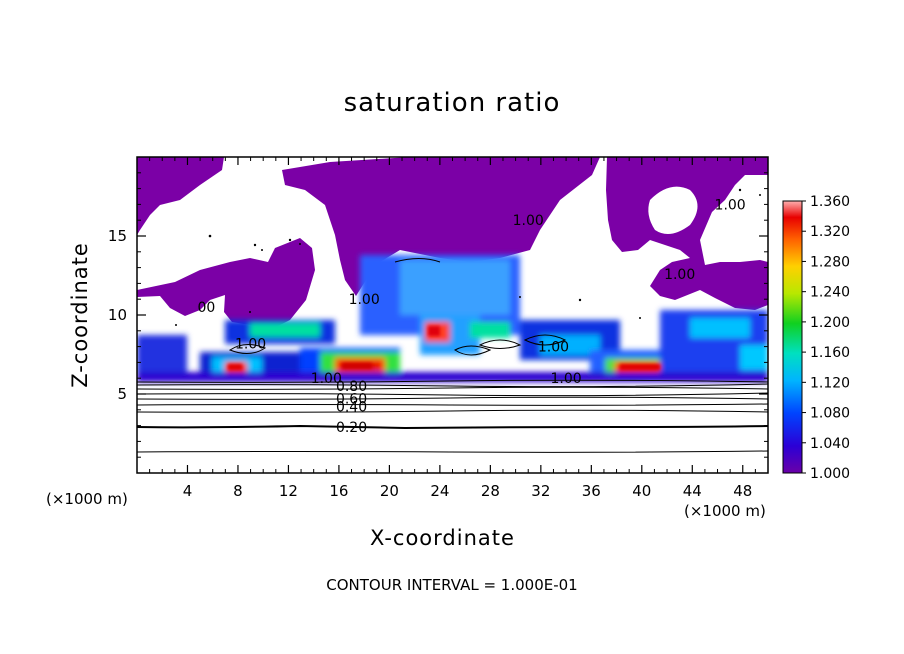 Image resolution: width=904 pixels, height=654 pixels. I want to click on colorbar-tick-label: 1.120, so click(830, 383).